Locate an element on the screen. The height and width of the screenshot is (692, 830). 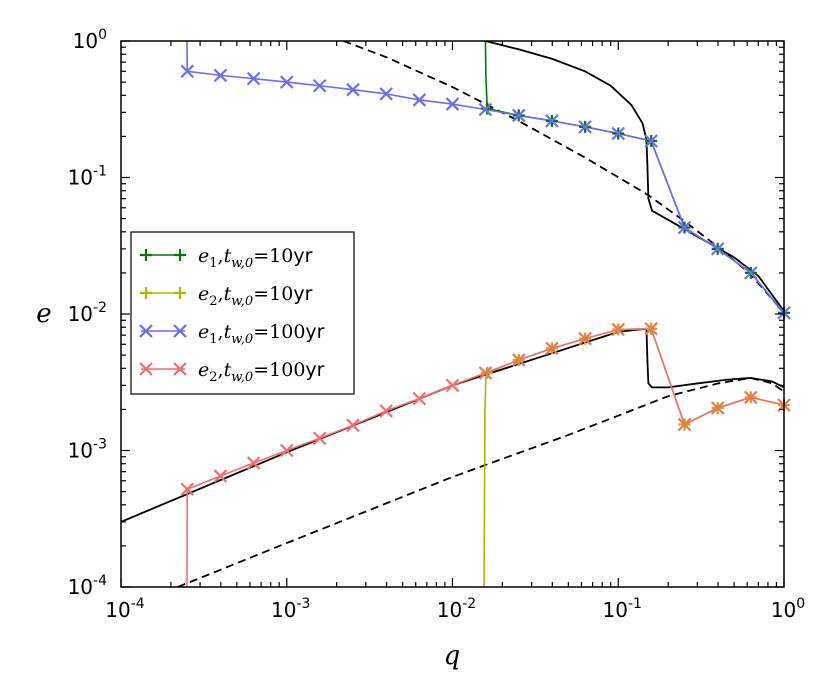
x-tick-label: 10⁻³ is located at coordinates (290, 609).